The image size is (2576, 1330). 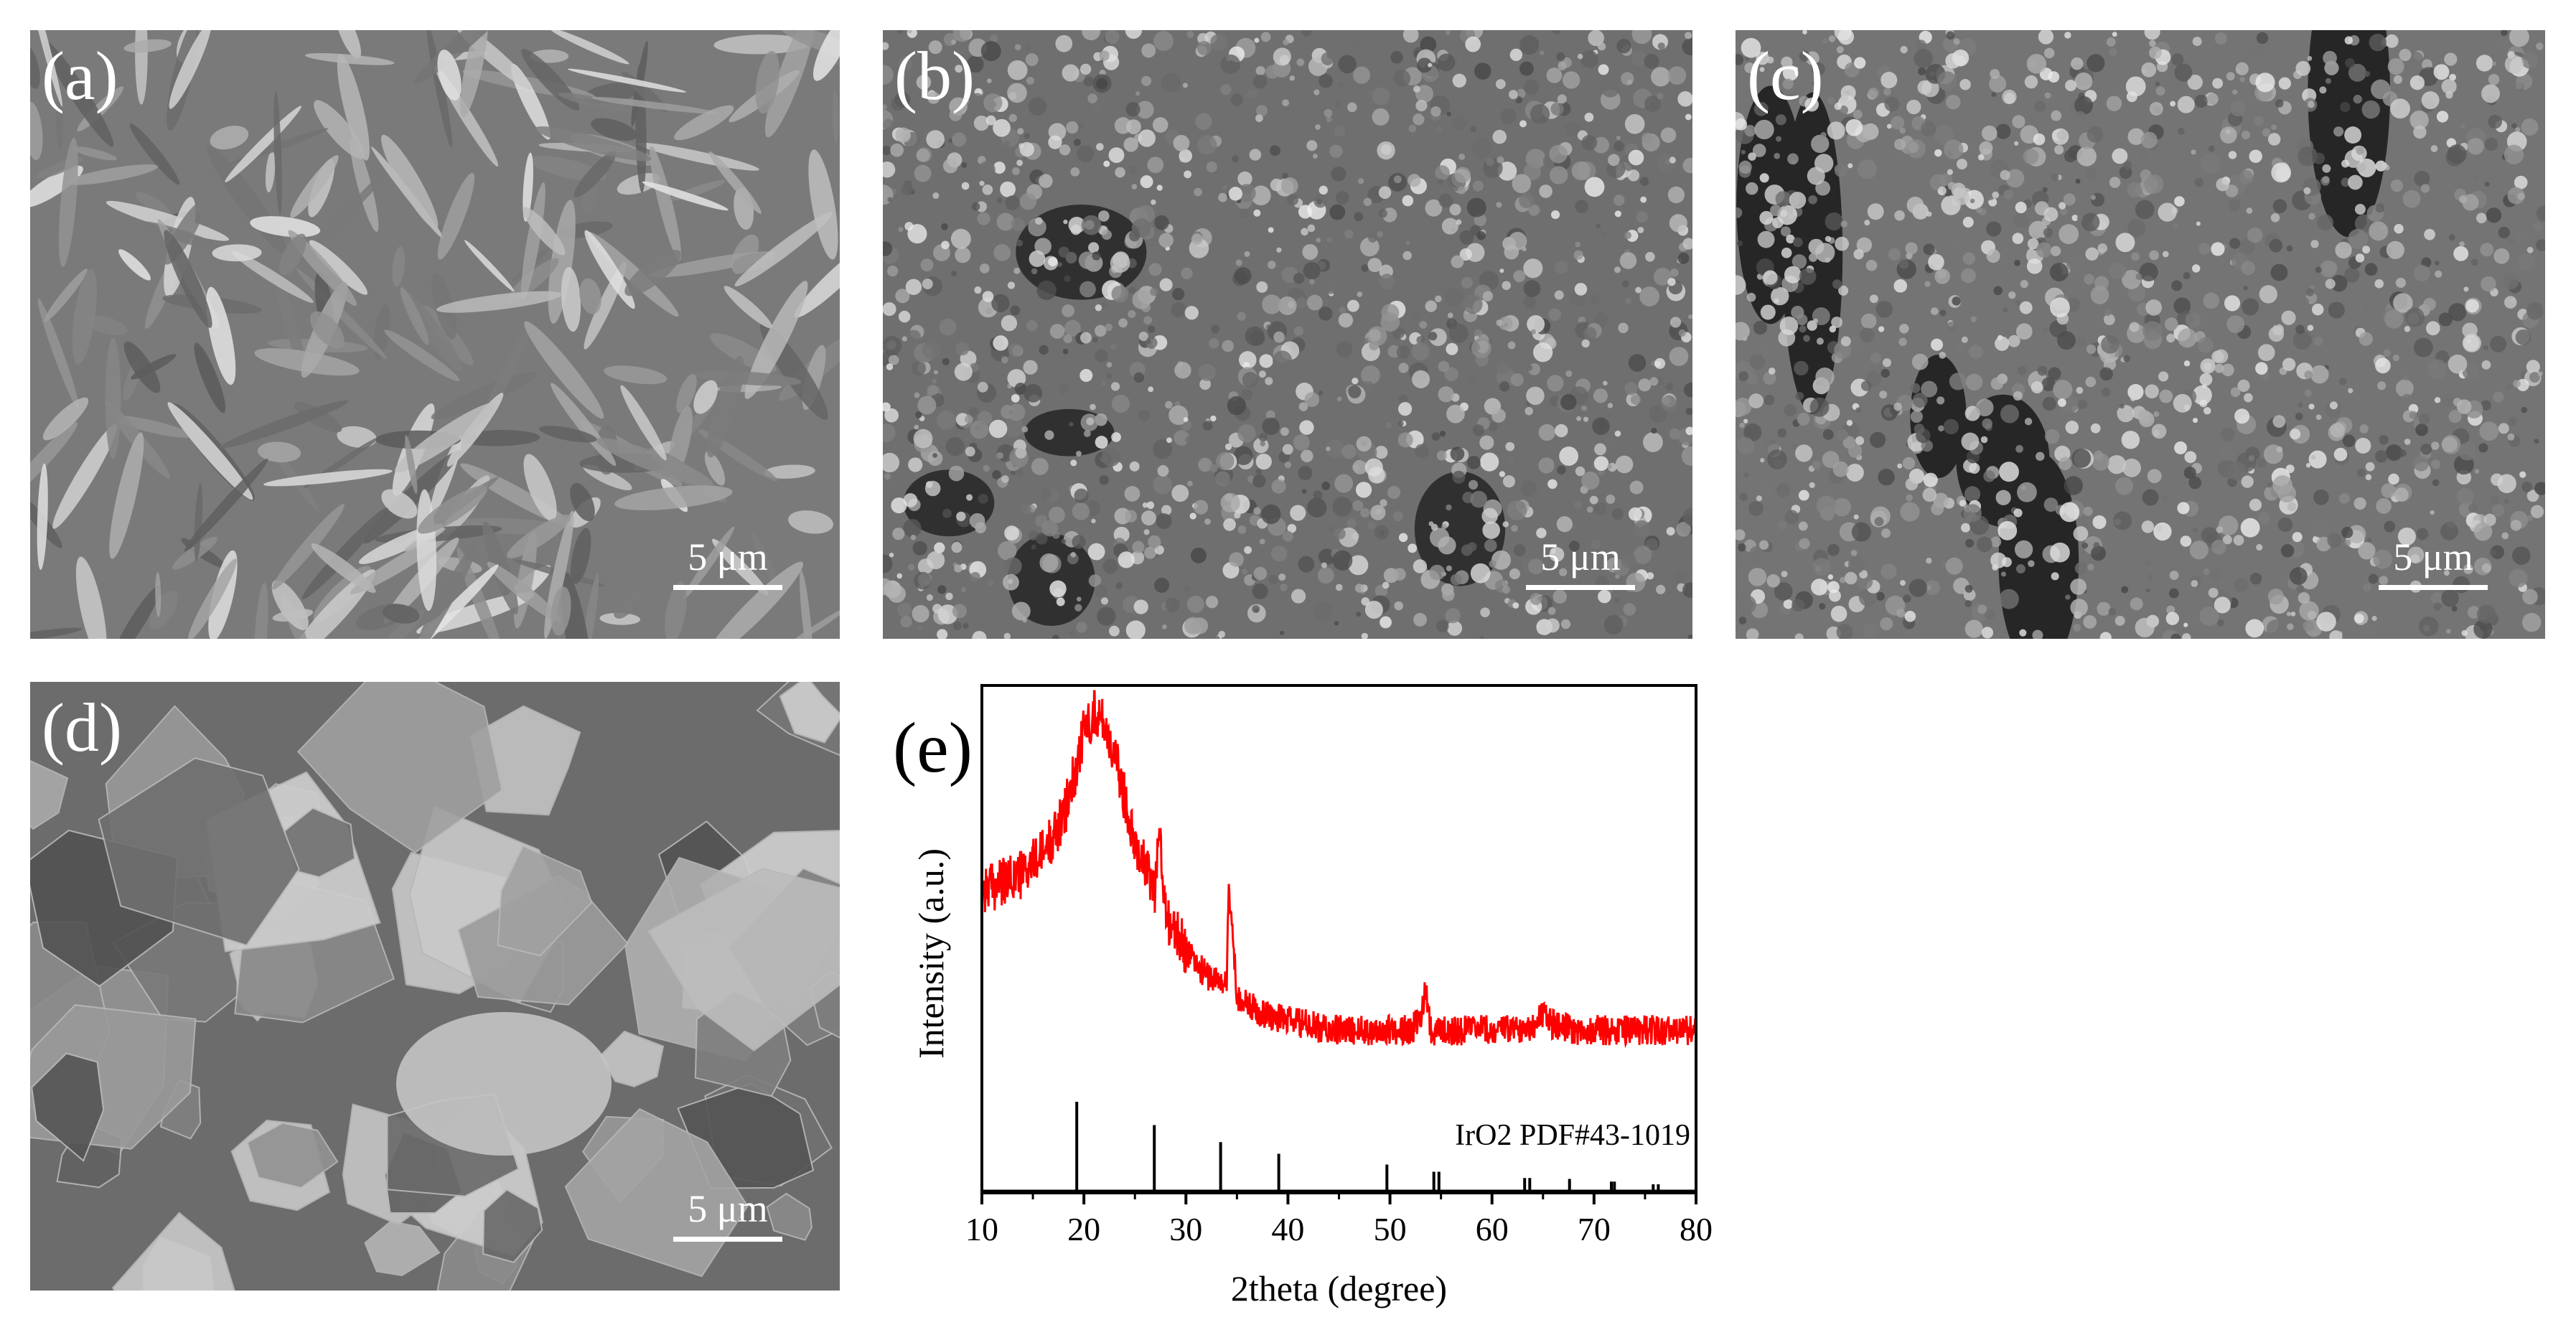 I want to click on chart-panel-label: (e), so click(x=933, y=747).